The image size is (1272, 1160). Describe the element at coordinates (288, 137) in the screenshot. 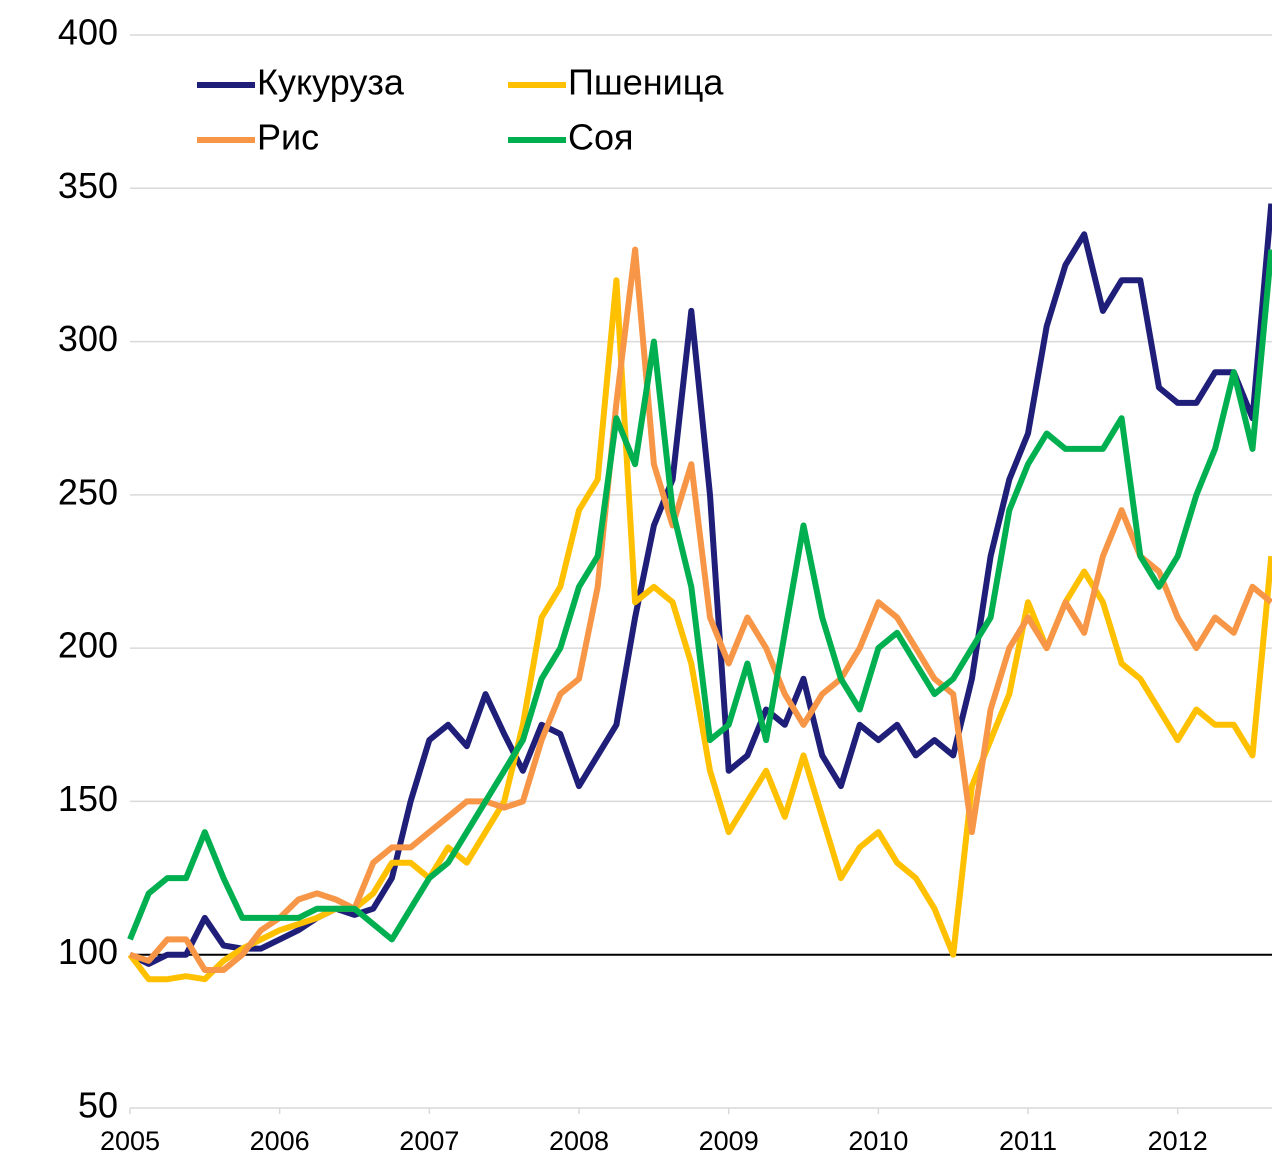

I see `legend-label: Рис` at that location.